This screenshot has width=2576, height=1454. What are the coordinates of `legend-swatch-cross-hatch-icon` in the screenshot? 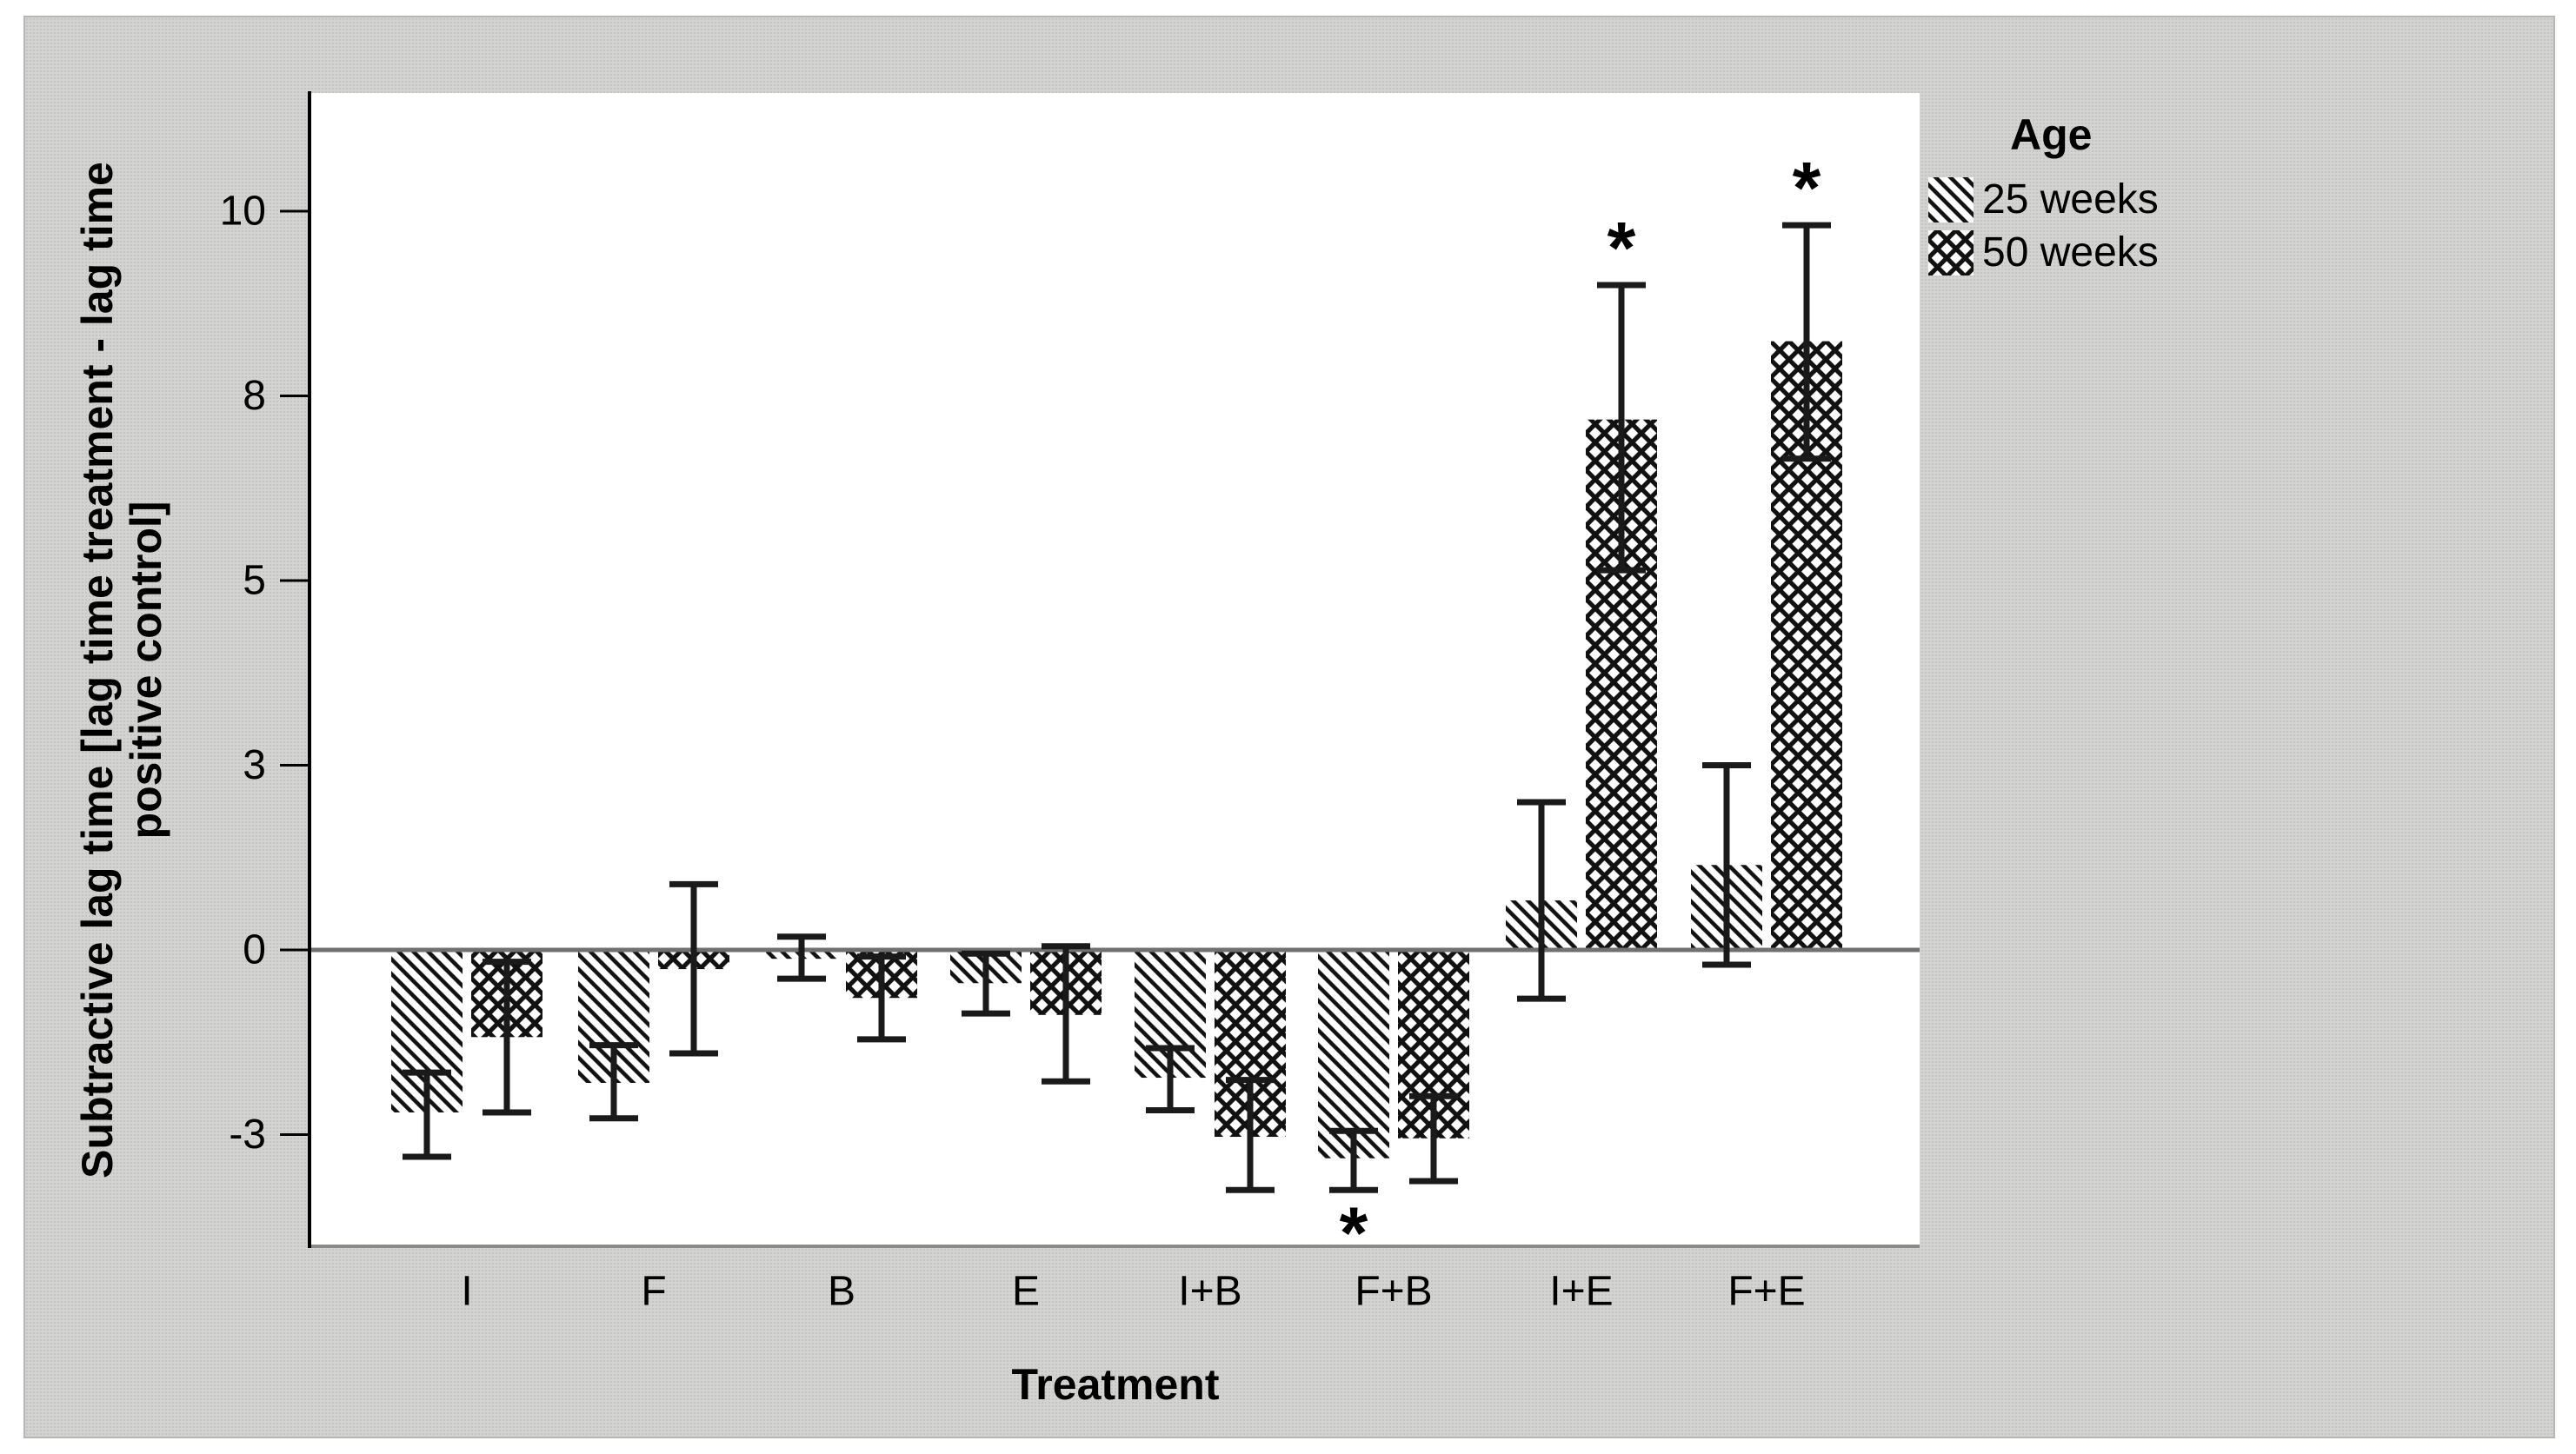 It's located at (1951, 253).